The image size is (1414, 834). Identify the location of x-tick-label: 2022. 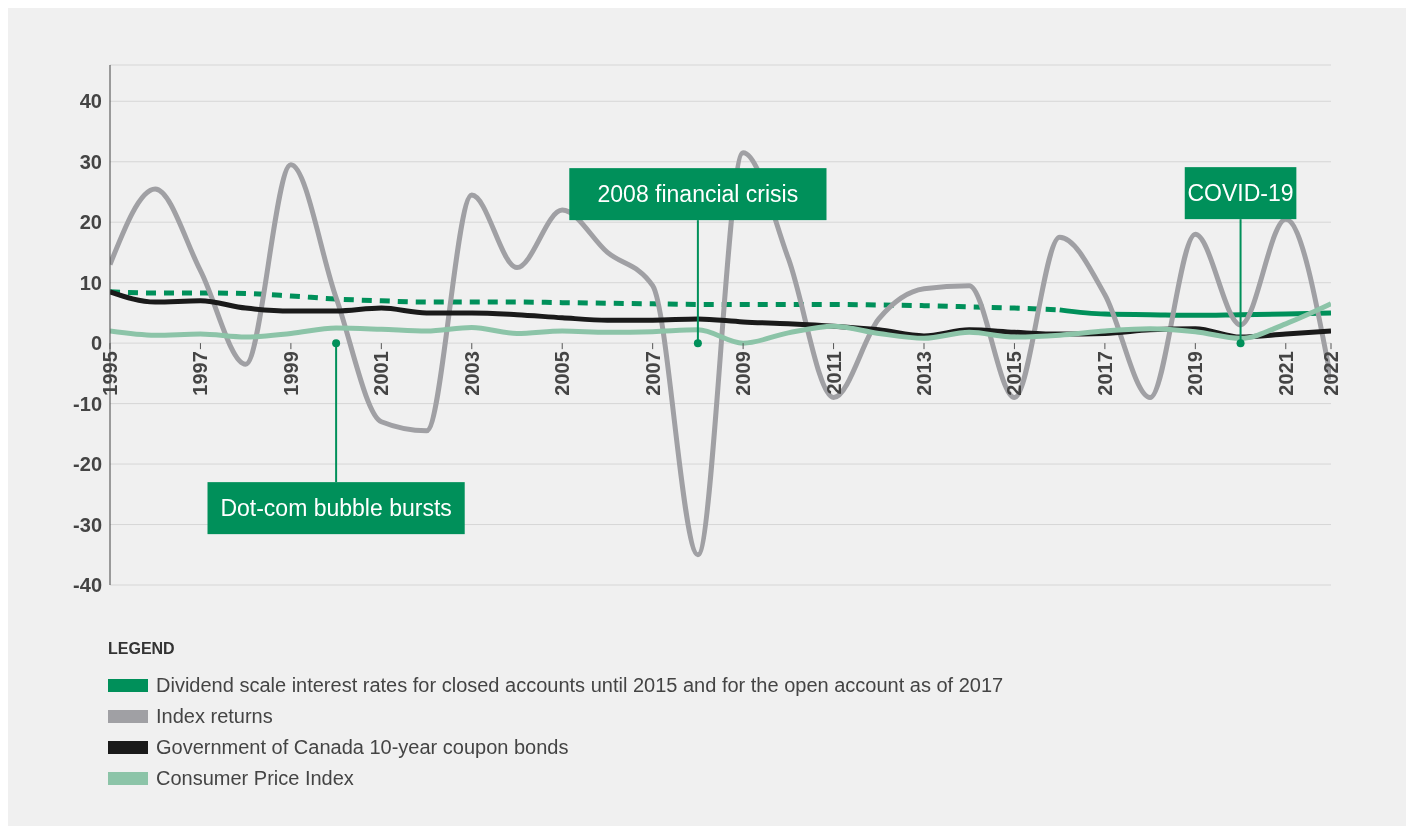
(1331, 373).